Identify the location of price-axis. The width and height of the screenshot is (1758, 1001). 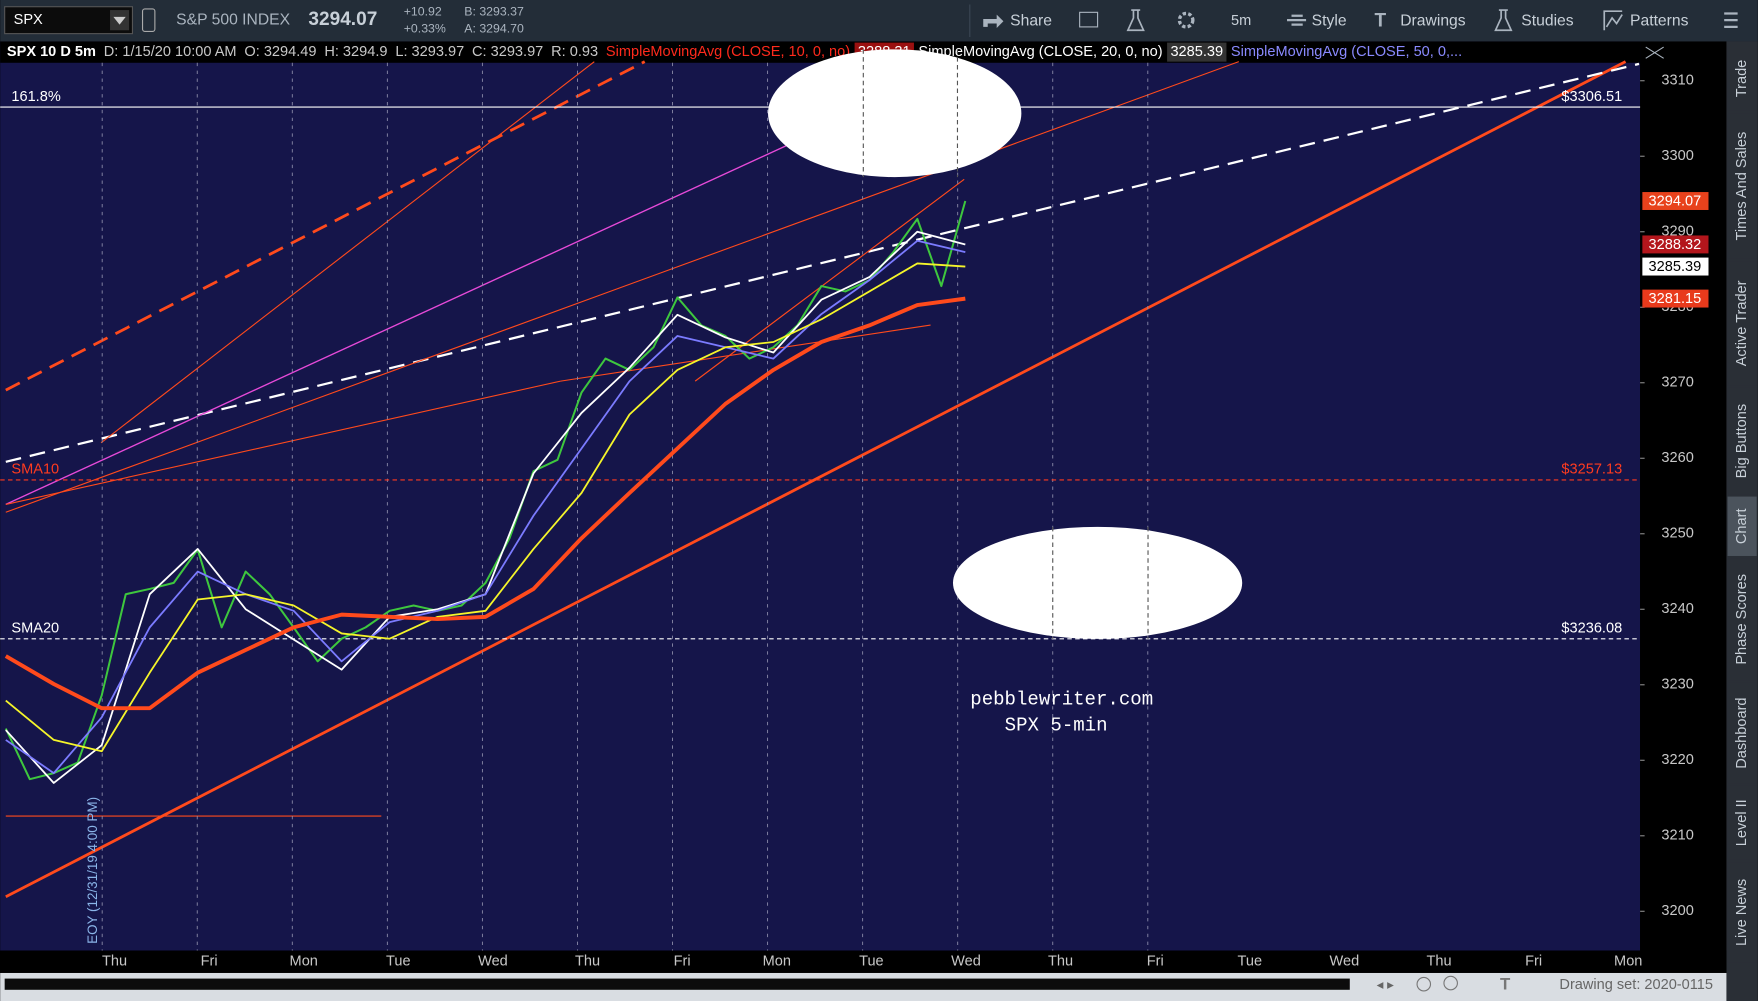
(1683, 496).